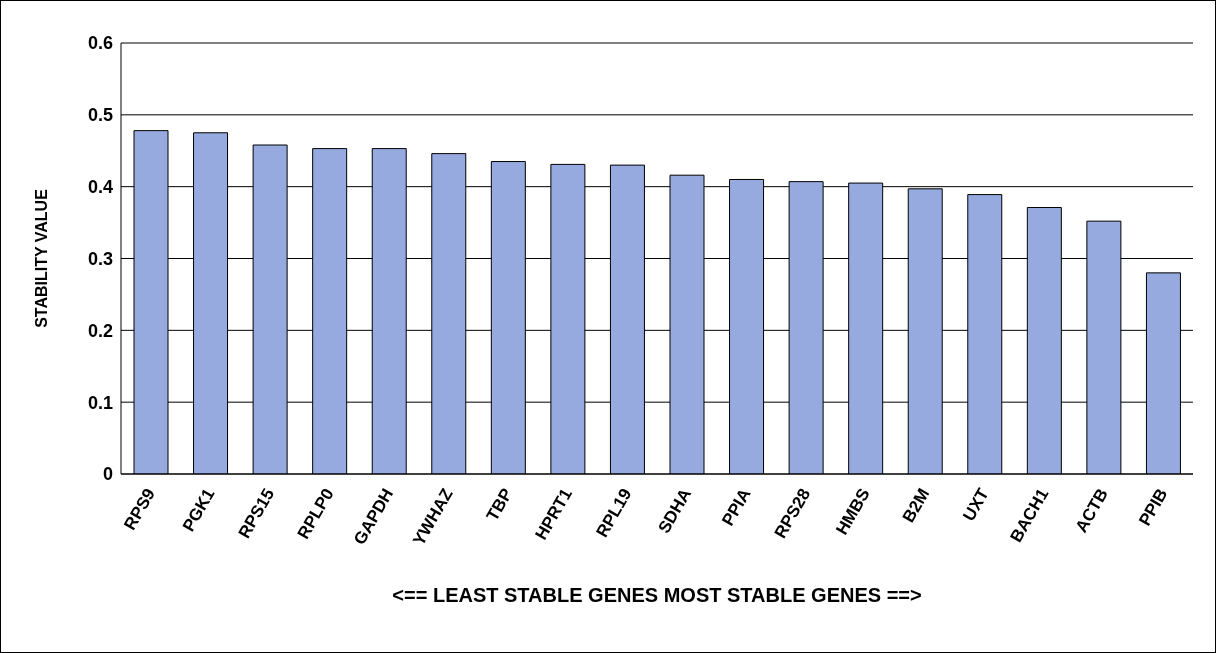  Describe the element at coordinates (100, 187) in the screenshot. I see `y-tick-label: 0.4` at that location.